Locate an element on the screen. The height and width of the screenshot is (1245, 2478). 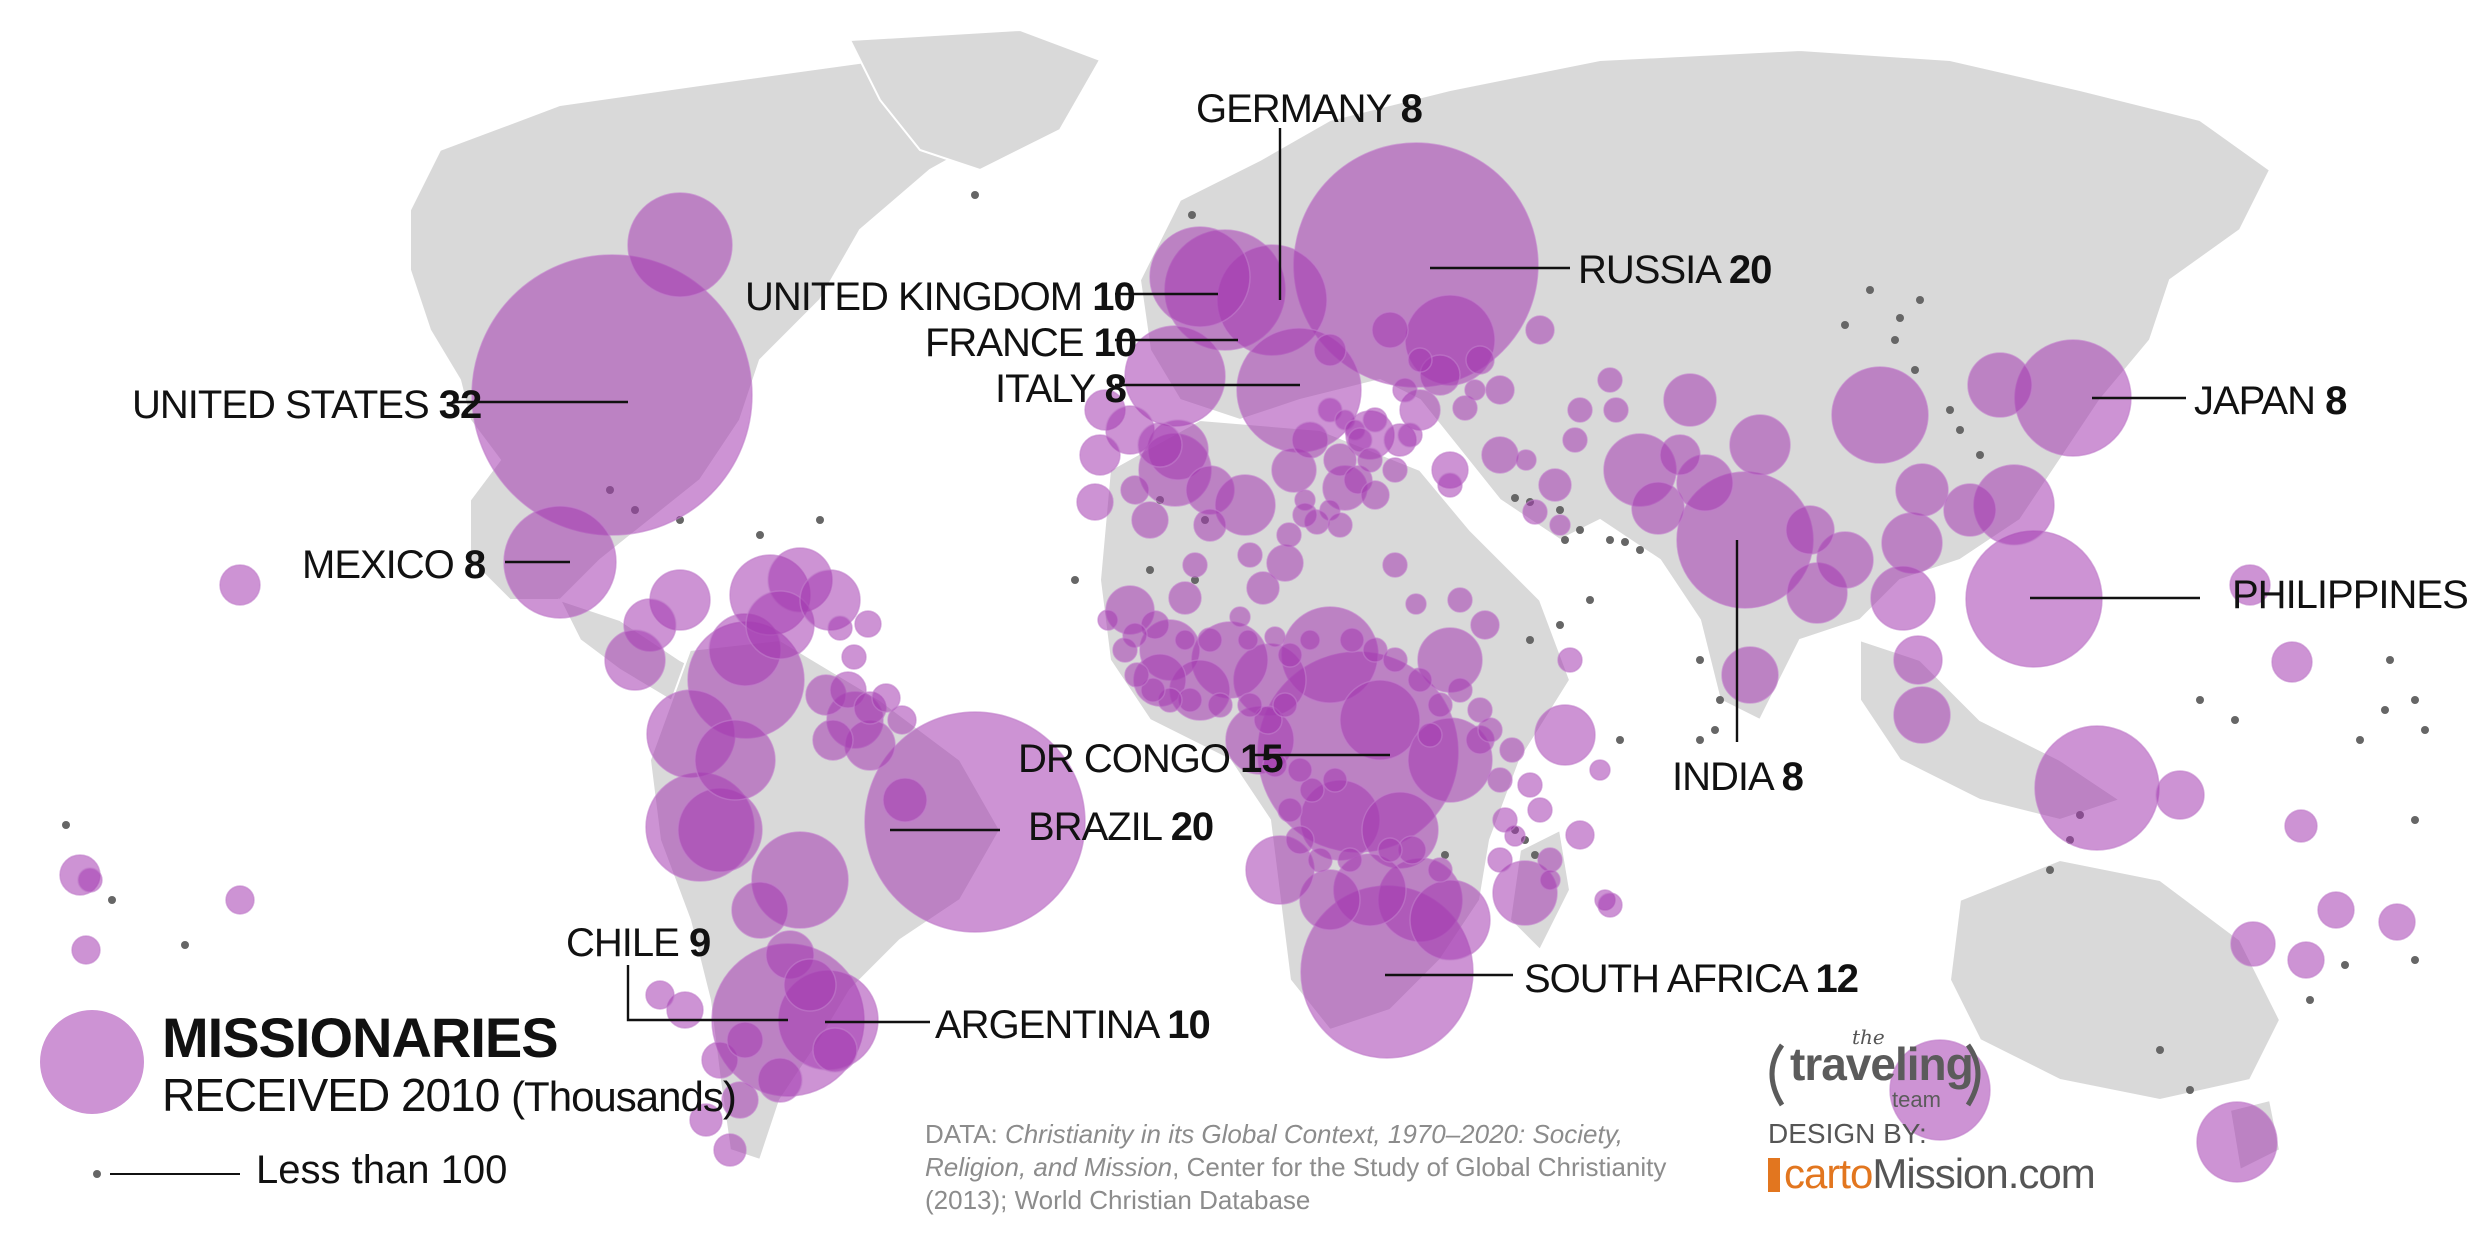
logo-top: the is located at coordinates (1868, 1037).